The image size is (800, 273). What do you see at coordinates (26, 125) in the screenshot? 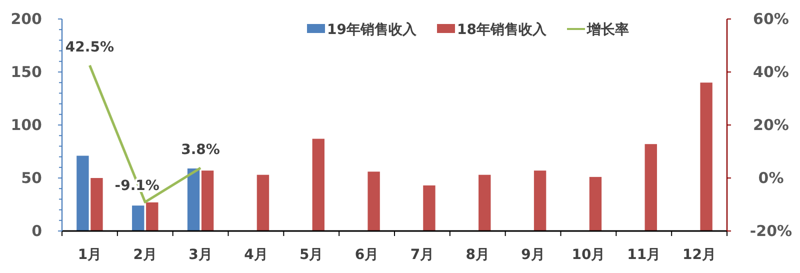
I see `y-tick-label: 100` at bounding box center [26, 125].